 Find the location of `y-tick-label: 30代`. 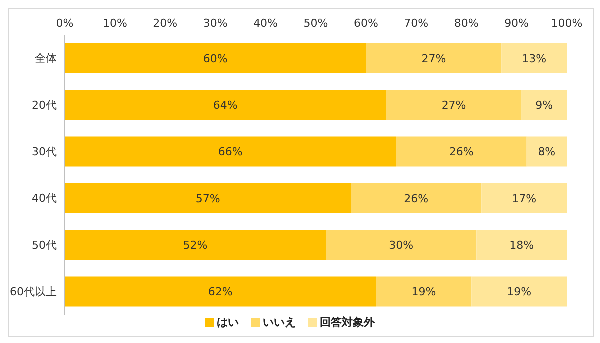

y-tick-label: 30代 is located at coordinates (44, 152).